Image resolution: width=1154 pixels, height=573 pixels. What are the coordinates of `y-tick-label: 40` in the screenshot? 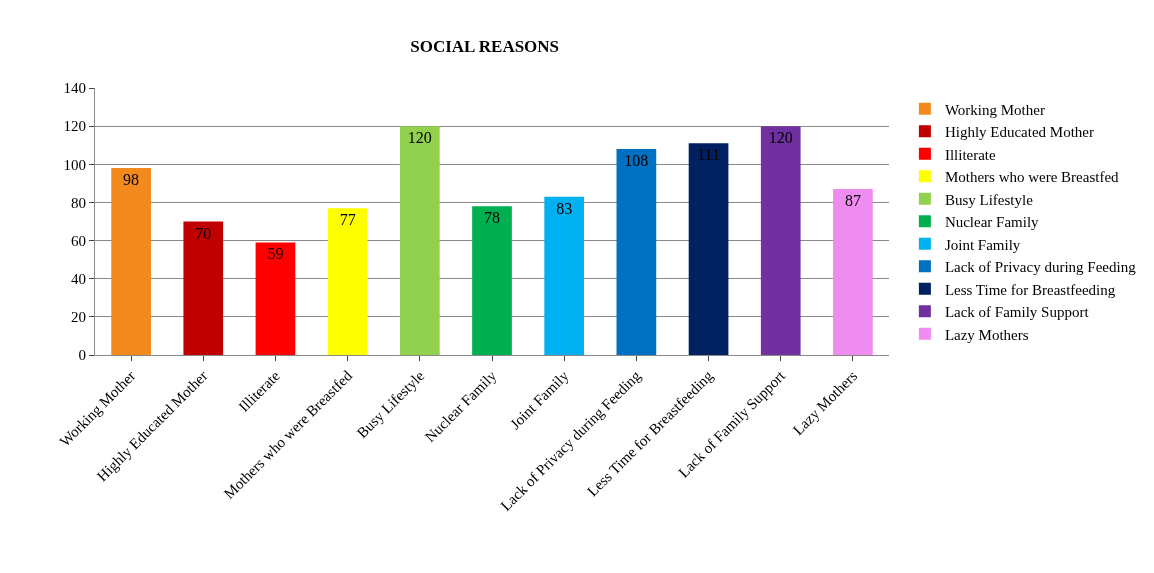 It's located at (78, 278).